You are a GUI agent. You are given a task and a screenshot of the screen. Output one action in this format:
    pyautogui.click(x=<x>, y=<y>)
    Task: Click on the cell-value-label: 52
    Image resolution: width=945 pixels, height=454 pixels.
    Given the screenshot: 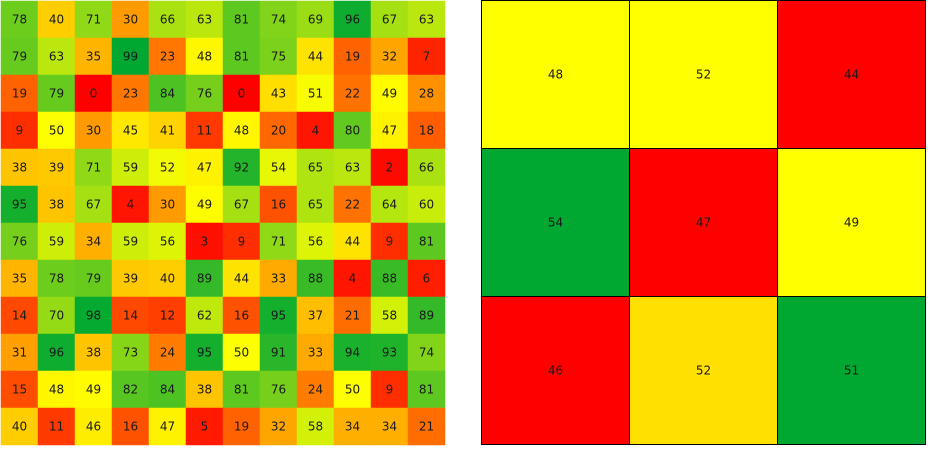 What is the action you would take?
    pyautogui.click(x=167, y=168)
    